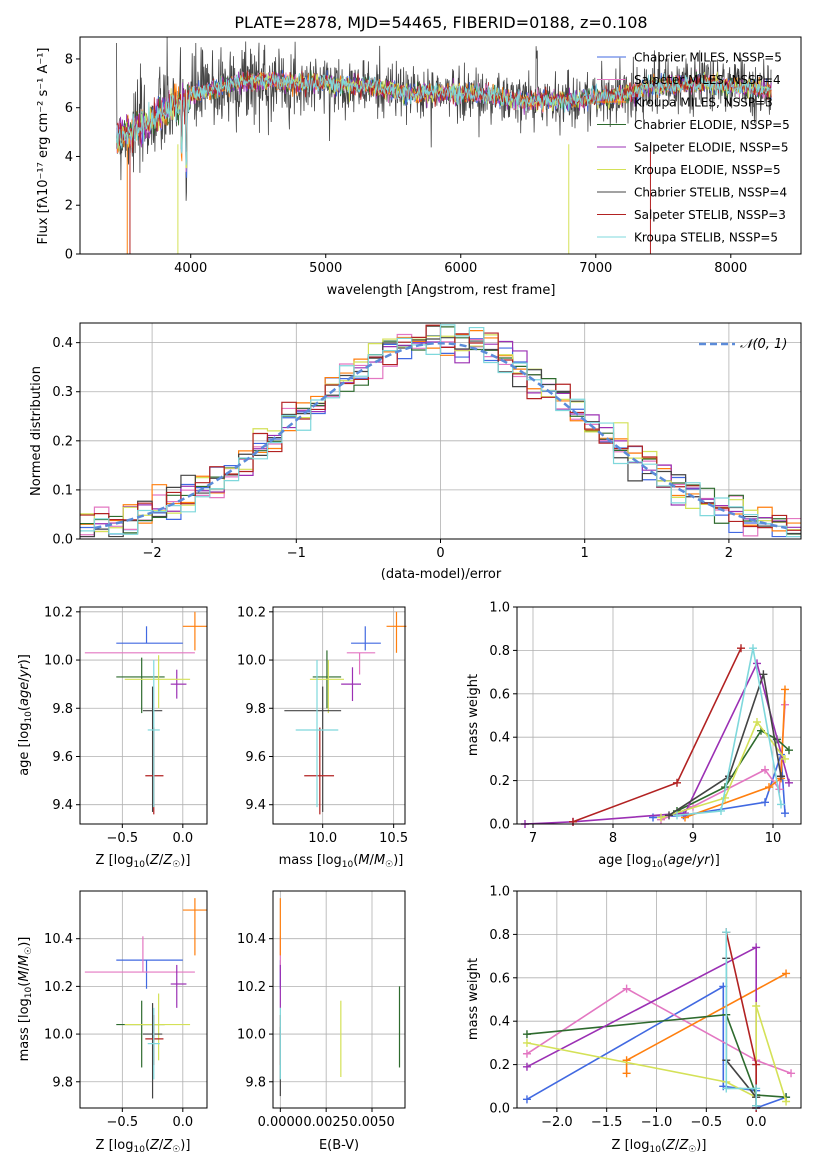 The width and height of the screenshot is (819, 1170). Describe the element at coordinates (25, 999) in the screenshot. I see `mass-vs-z-ylabel: mass [log10(M/M☉)]` at that location.